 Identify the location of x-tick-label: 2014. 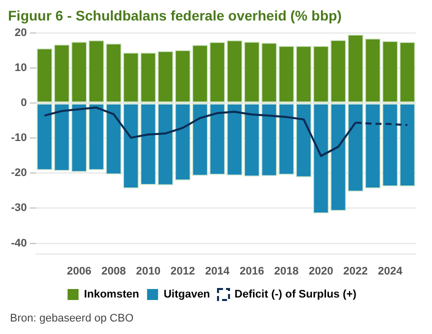
(217, 271).